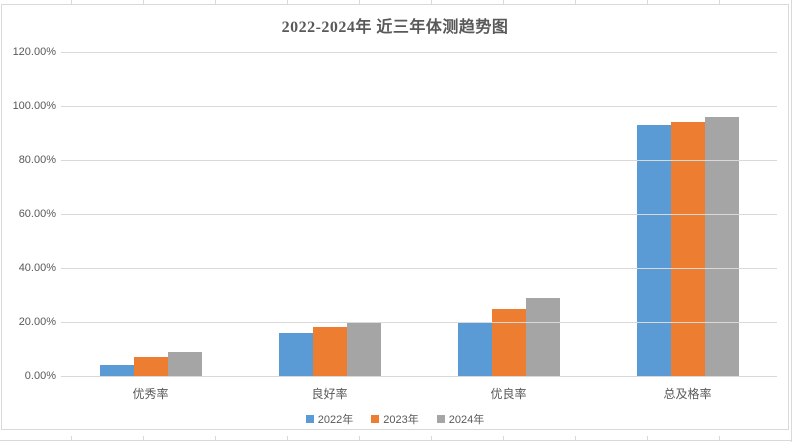  What do you see at coordinates (466, 420) in the screenshot?
I see `legend-label: 2024年` at bounding box center [466, 420].